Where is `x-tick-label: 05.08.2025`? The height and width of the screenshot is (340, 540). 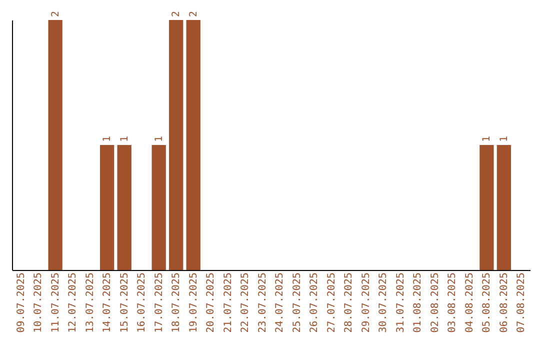 x-tick-label: 05.08.2025 is located at coordinates (487, 302).